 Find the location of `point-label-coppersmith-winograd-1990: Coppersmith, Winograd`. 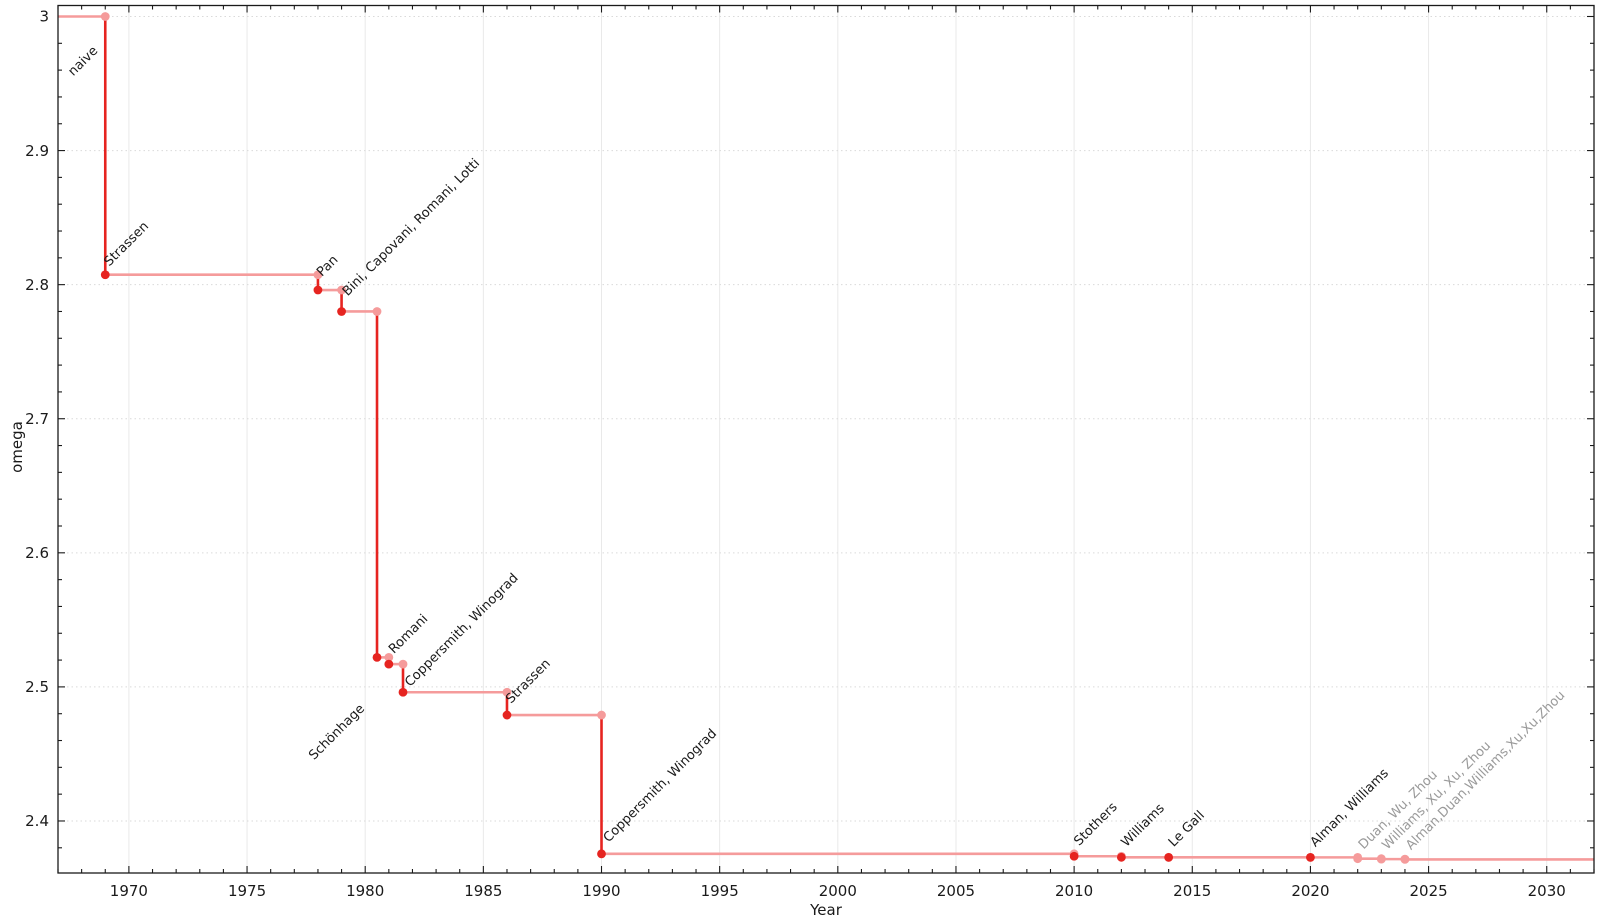

point-label-coppersmith-winograd-1990: Coppersmith, Winograd is located at coordinates (660, 785).